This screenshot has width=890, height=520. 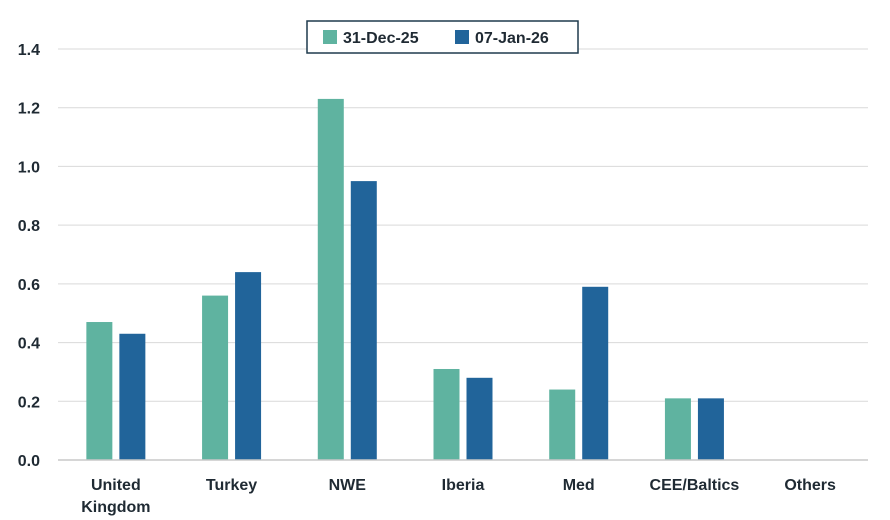 I want to click on bar-07-jan-26-turkey, so click(x=248, y=366).